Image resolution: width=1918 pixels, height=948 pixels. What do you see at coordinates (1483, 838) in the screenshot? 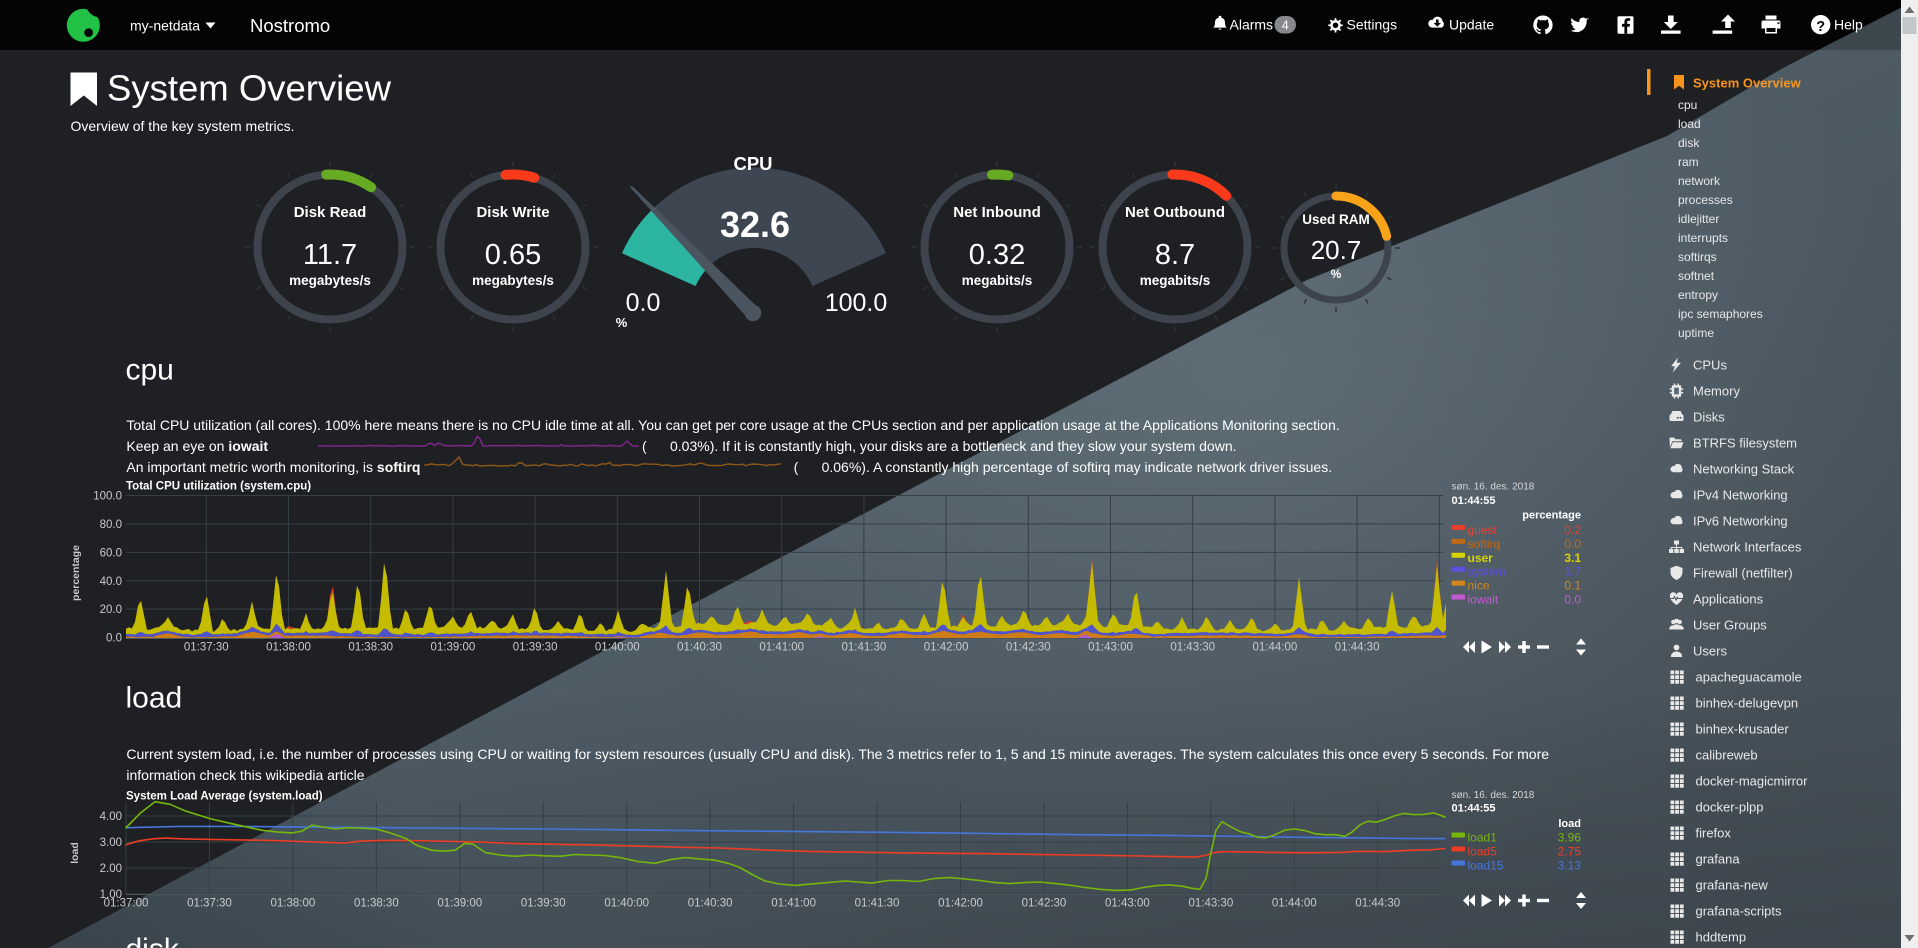
I see `svg-text: load1` at bounding box center [1483, 838].